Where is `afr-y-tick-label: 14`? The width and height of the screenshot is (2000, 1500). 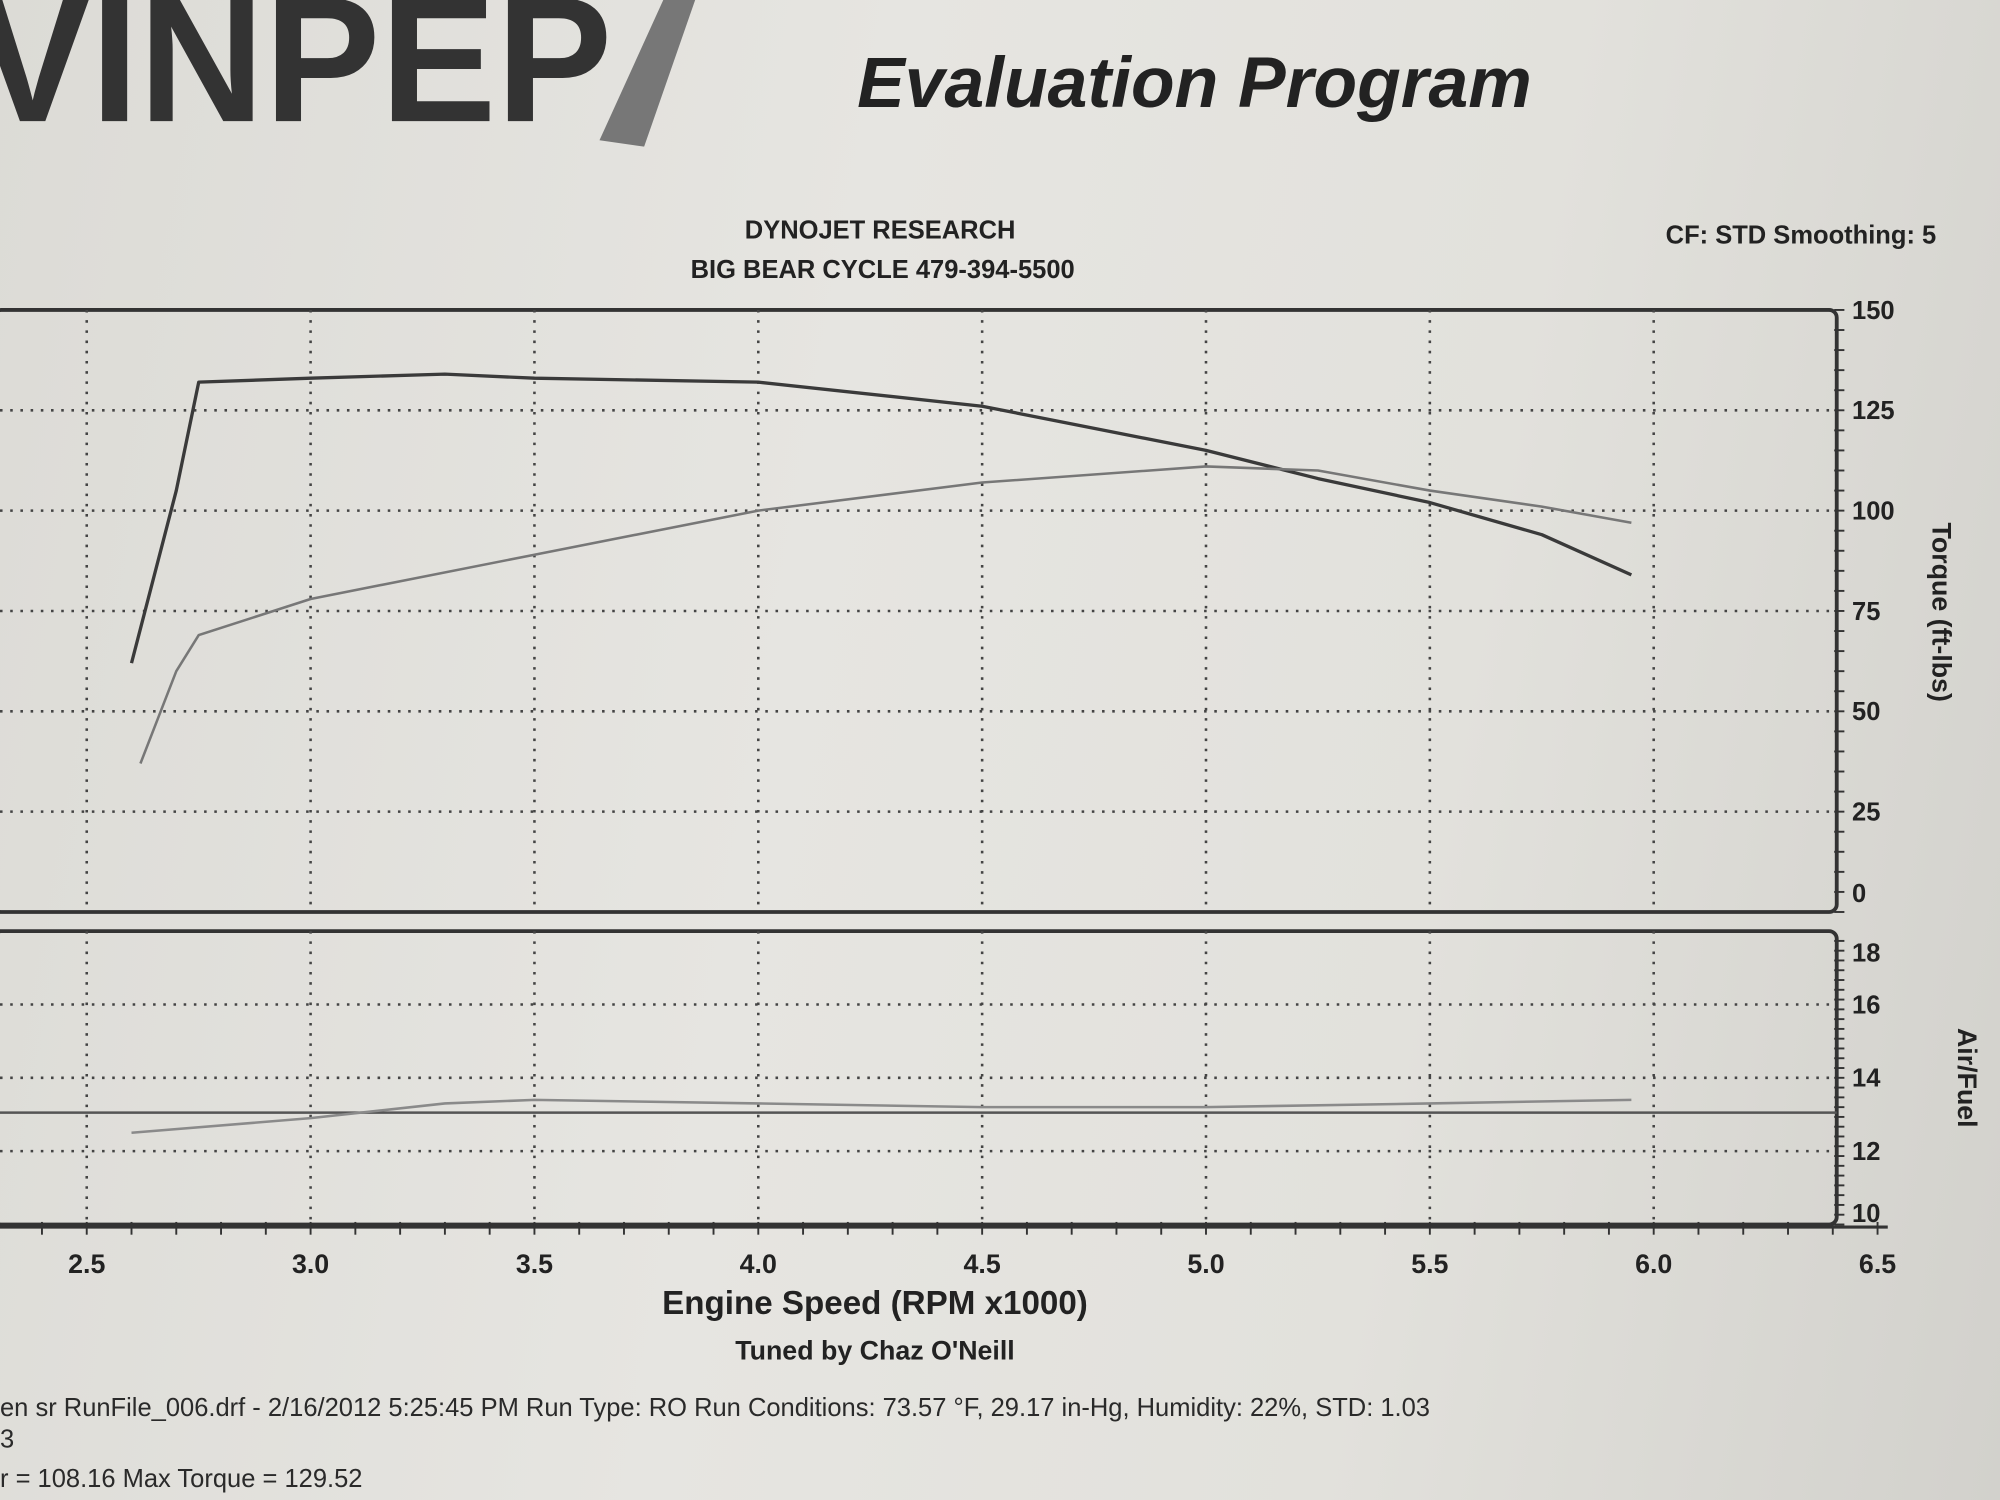 afr-y-tick-label: 14 is located at coordinates (1866, 1079).